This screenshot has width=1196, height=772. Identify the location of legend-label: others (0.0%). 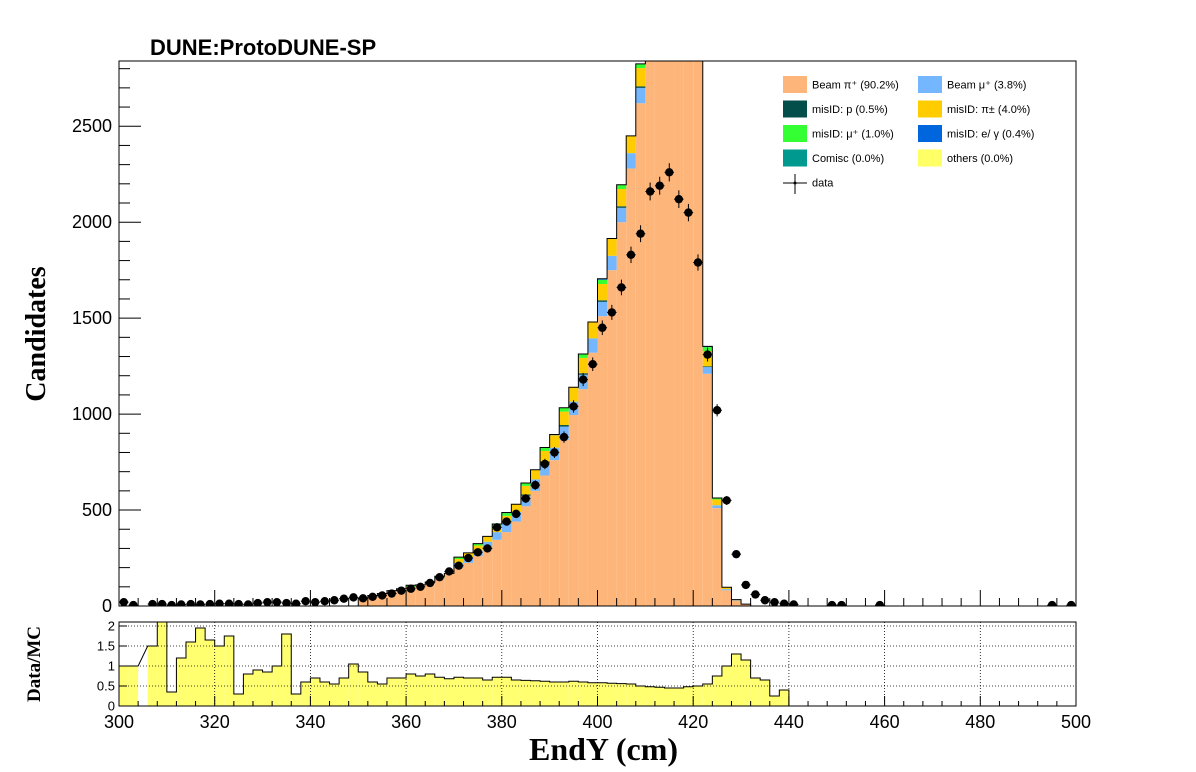
(980, 159).